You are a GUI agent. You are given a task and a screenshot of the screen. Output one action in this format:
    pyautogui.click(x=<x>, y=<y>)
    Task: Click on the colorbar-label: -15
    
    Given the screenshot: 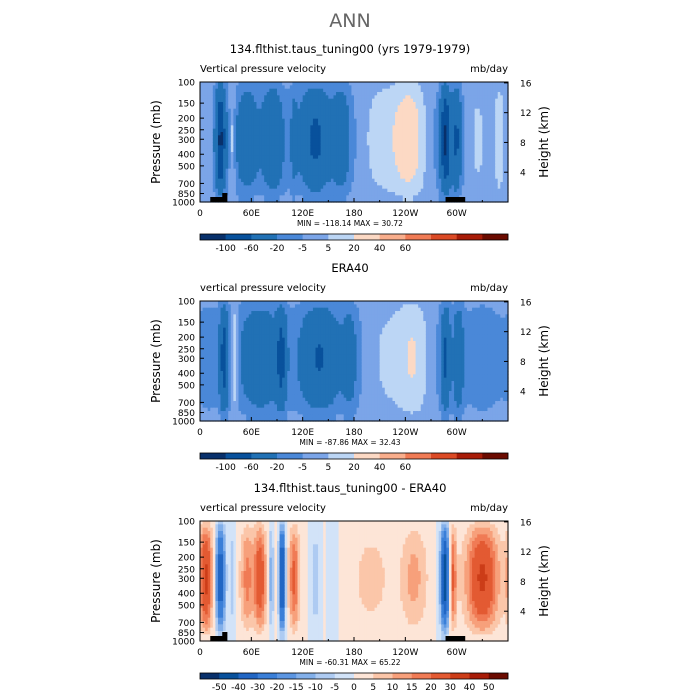 What is the action you would take?
    pyautogui.click(x=296, y=688)
    